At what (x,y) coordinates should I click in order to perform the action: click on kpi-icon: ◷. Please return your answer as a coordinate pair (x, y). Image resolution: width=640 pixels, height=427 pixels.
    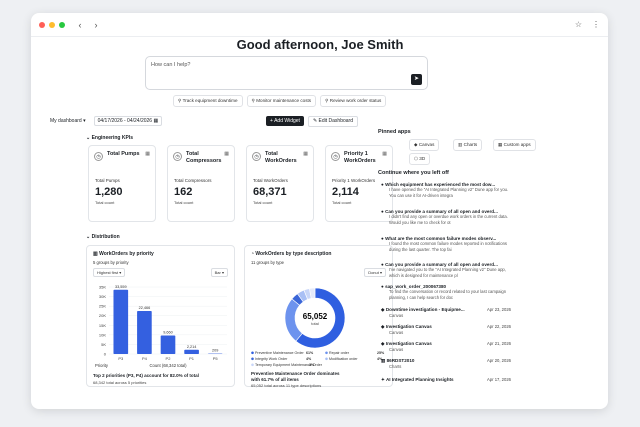
    Looking at the image, I should click on (256, 156).